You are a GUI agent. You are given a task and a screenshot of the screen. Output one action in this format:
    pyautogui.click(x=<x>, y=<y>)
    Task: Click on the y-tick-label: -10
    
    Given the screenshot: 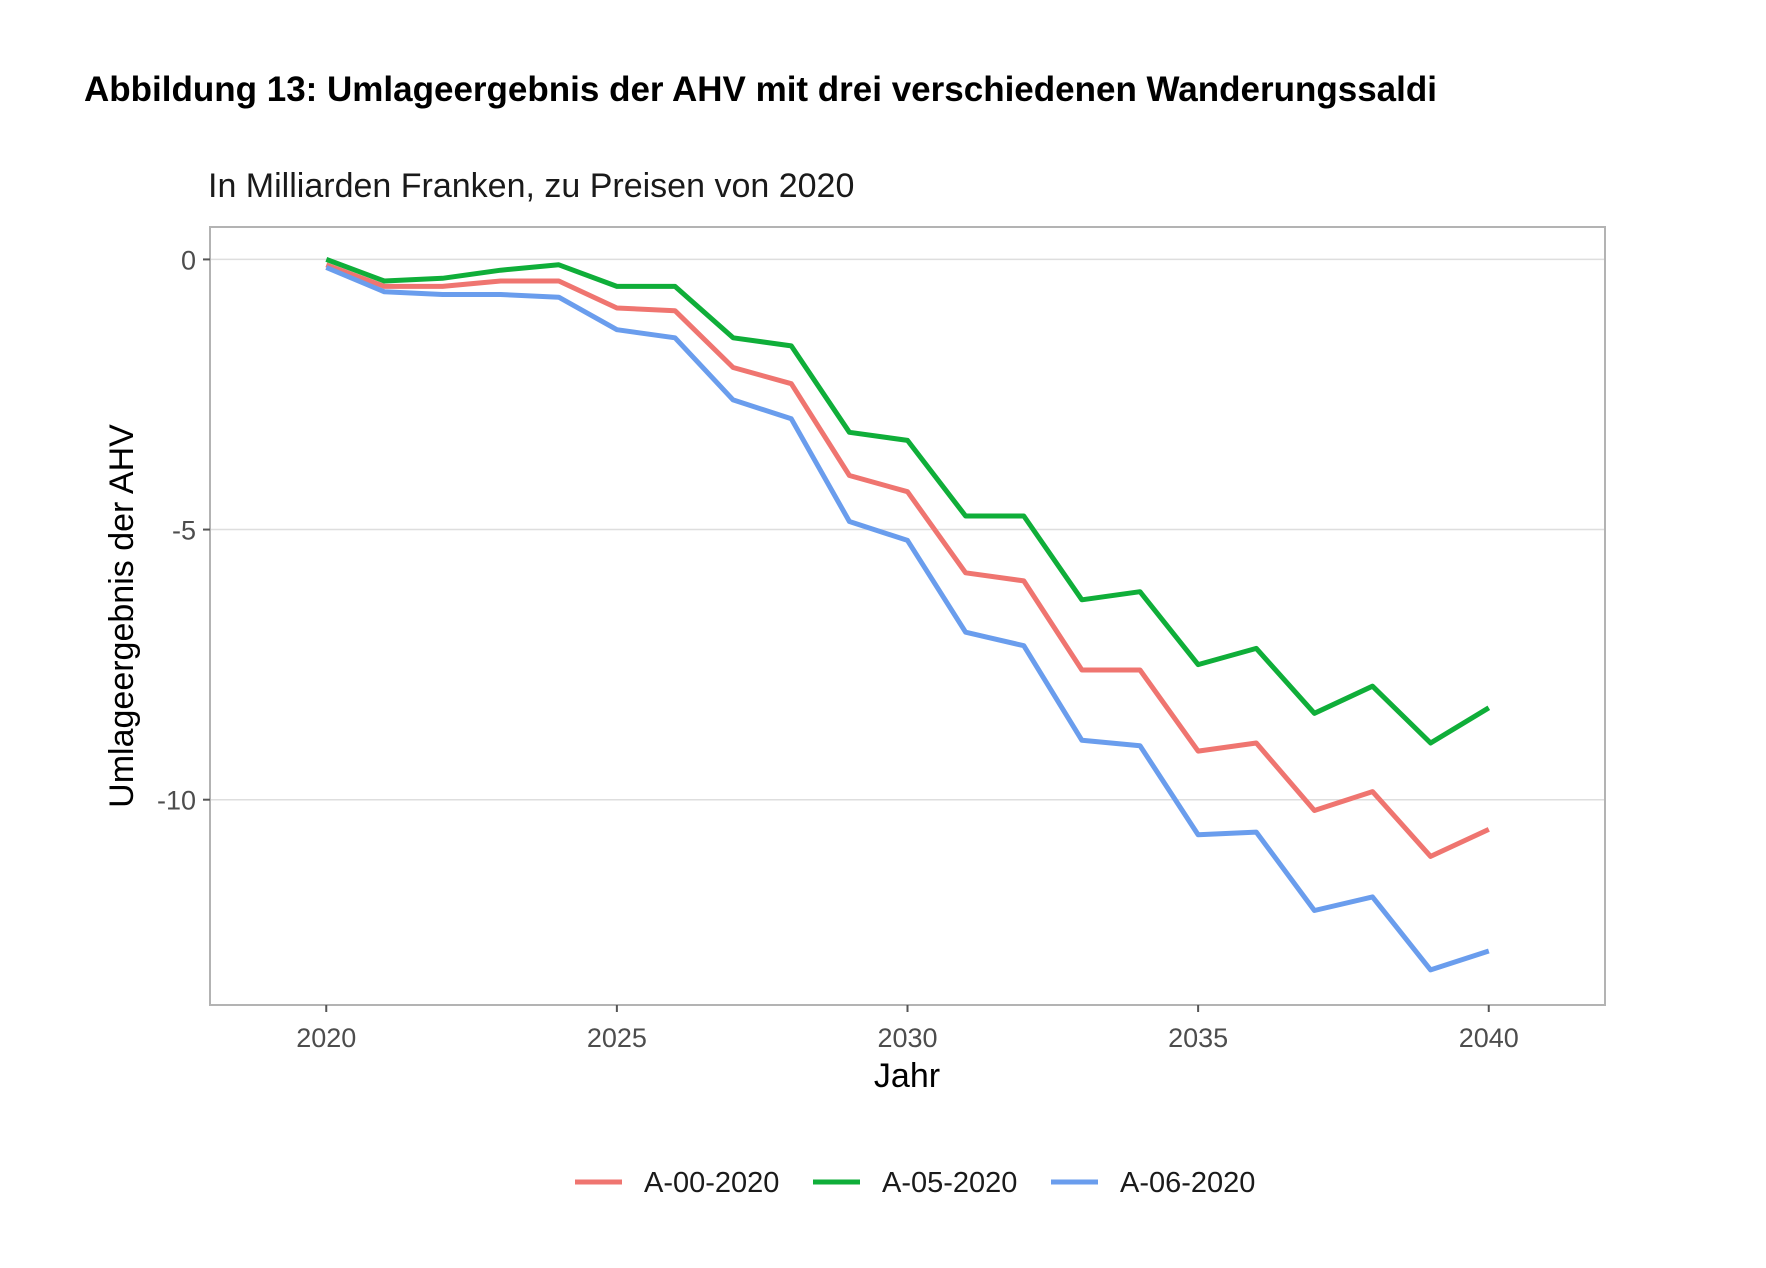 What is the action you would take?
    pyautogui.click(x=176, y=801)
    